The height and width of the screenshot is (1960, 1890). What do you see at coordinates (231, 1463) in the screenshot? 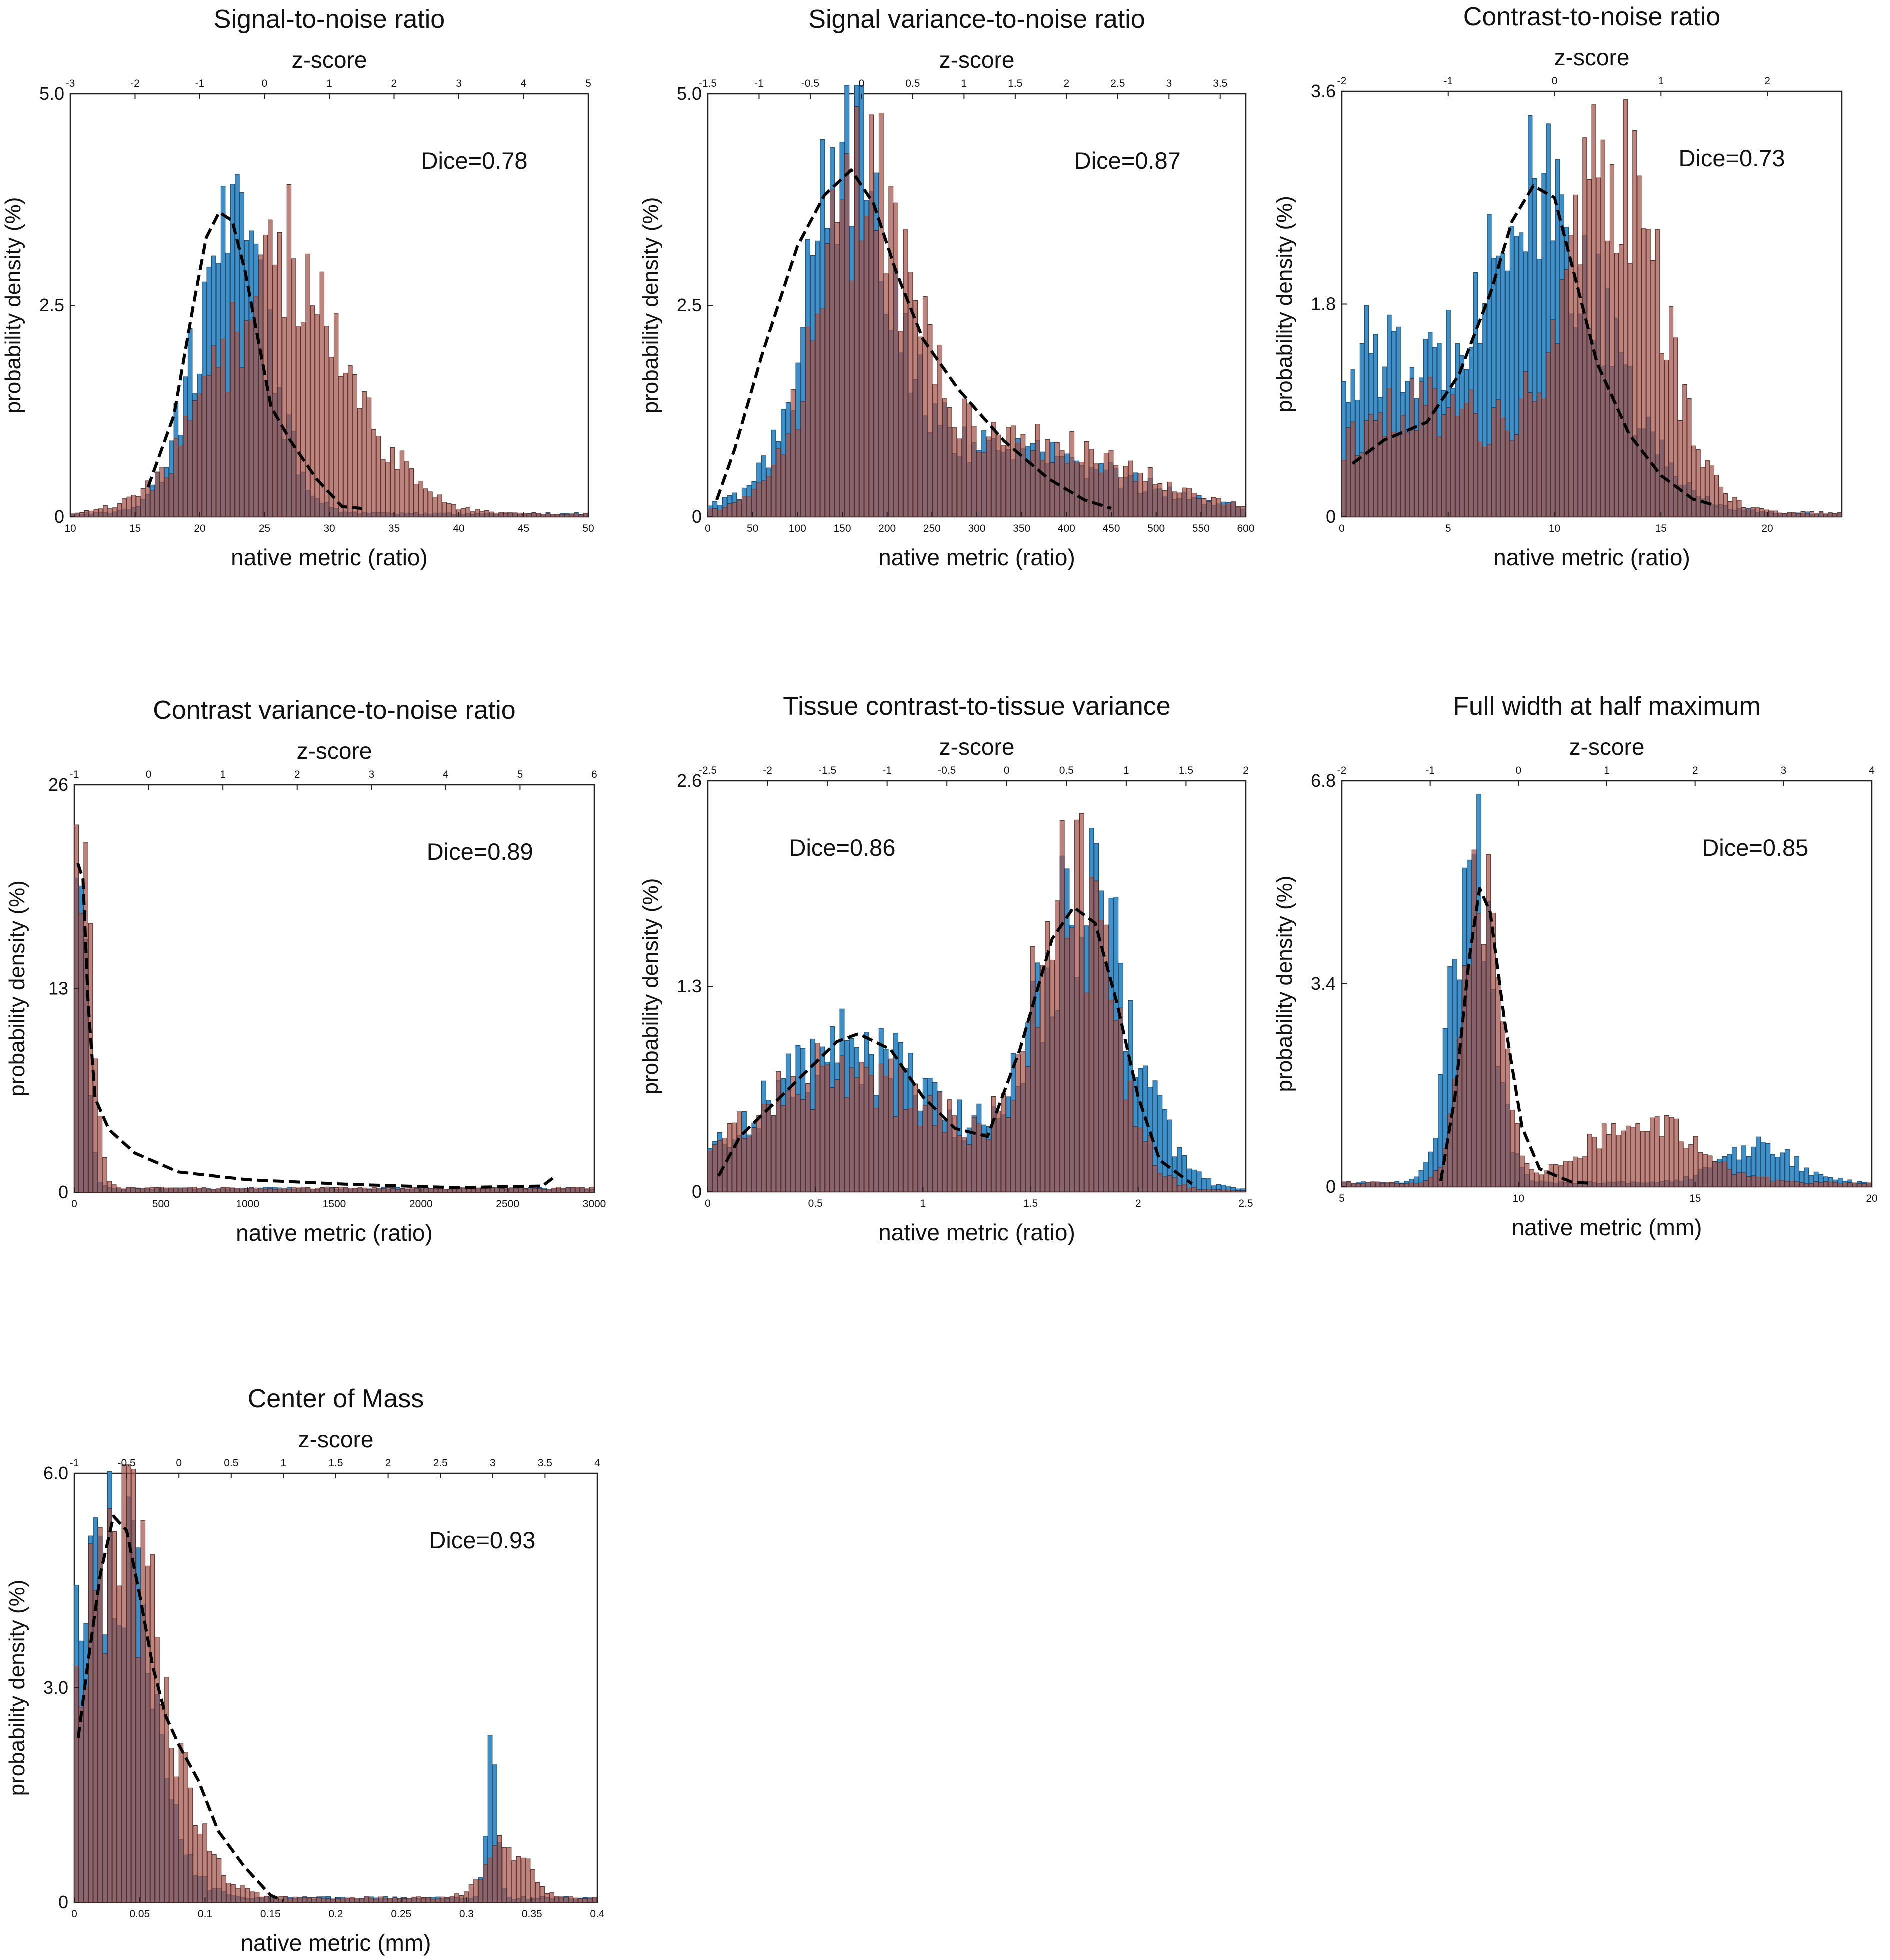
I see `z-tick-label: 0.5` at bounding box center [231, 1463].